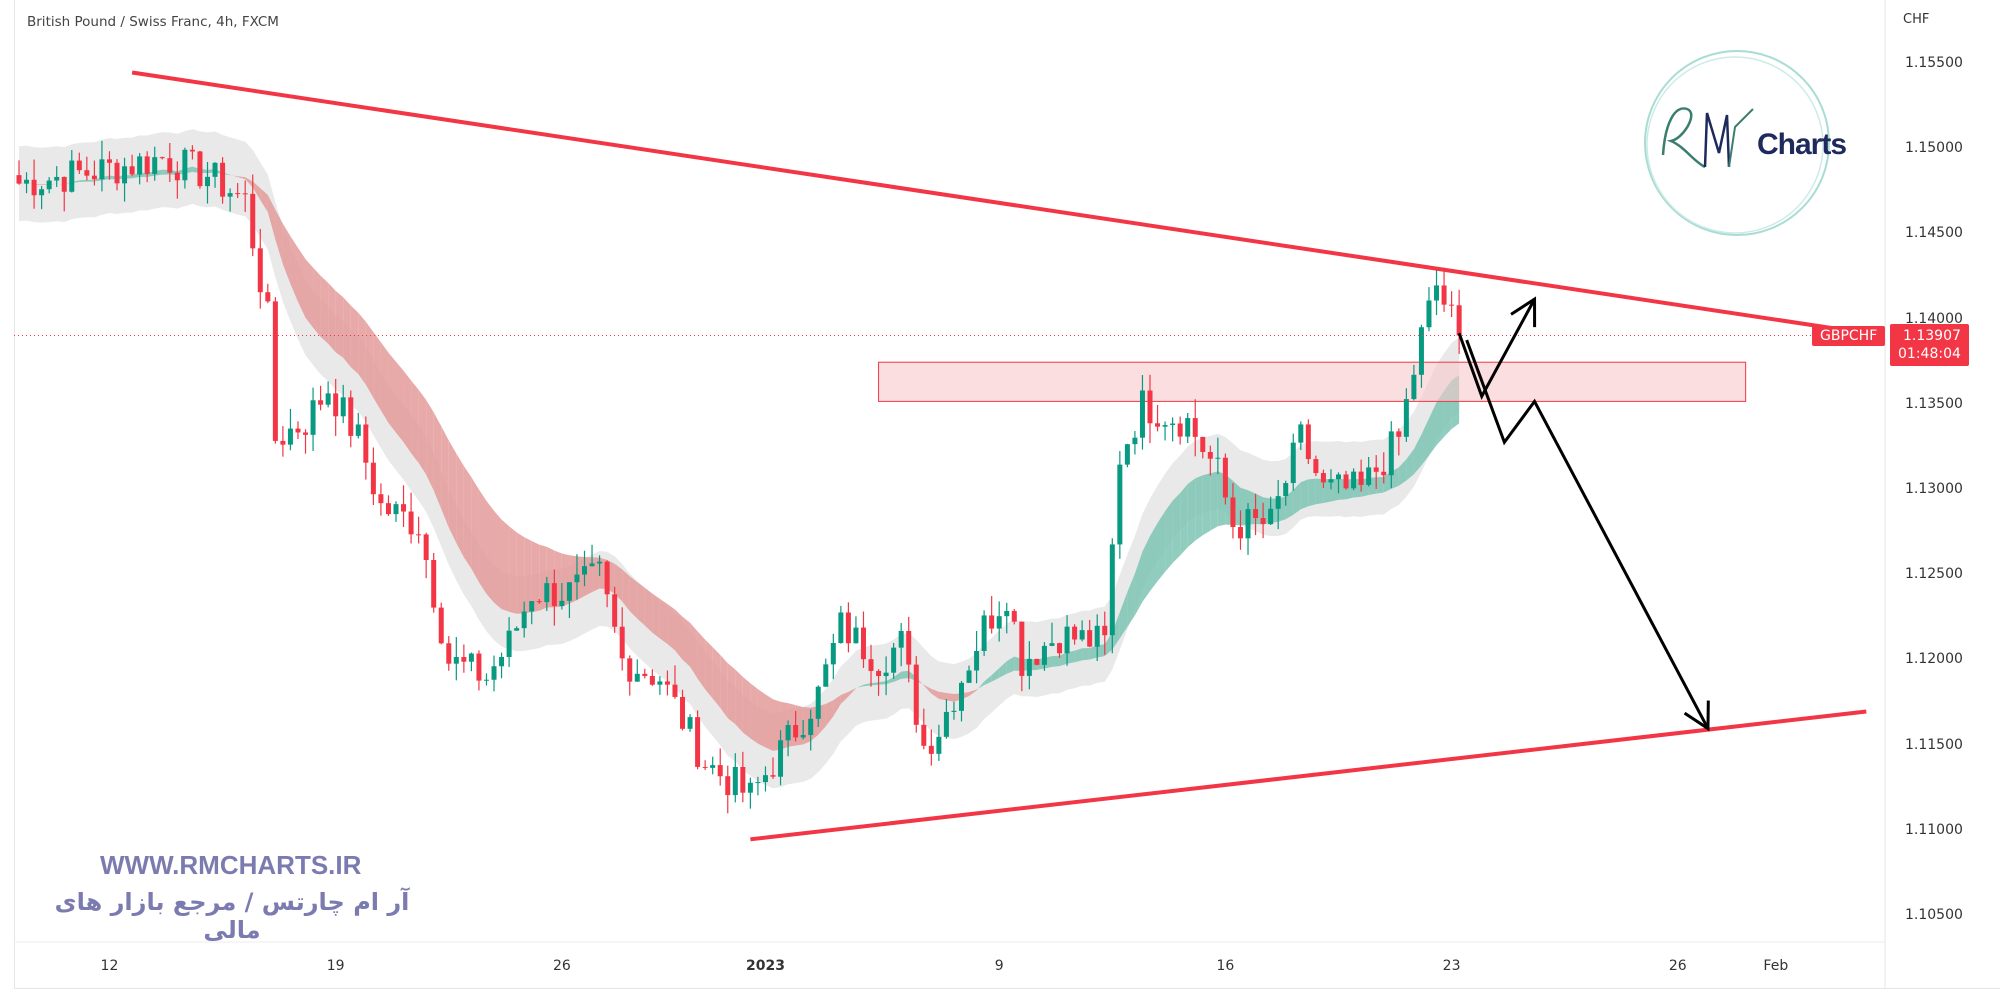 The width and height of the screenshot is (2000, 1000). I want to click on price-tick: 1.14500, so click(1934, 233).